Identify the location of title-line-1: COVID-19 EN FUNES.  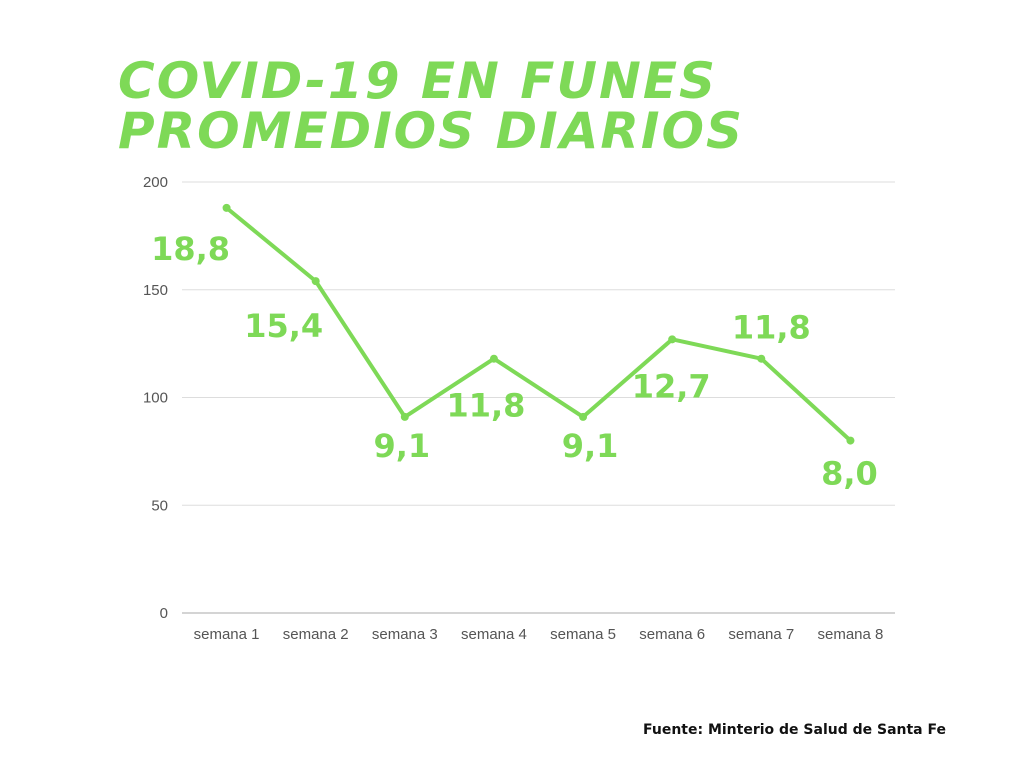
(418, 81).